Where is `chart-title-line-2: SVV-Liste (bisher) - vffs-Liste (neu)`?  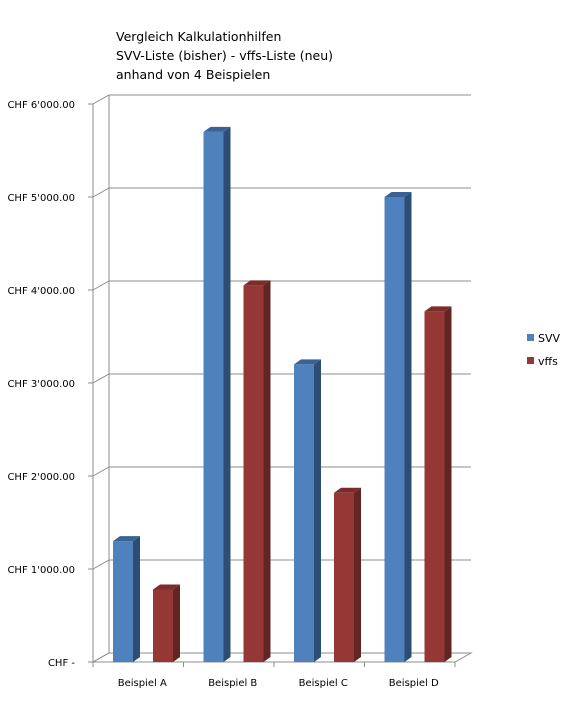 chart-title-line-2: SVV-Liste (bisher) - vffs-Liste (neu) is located at coordinates (224, 55).